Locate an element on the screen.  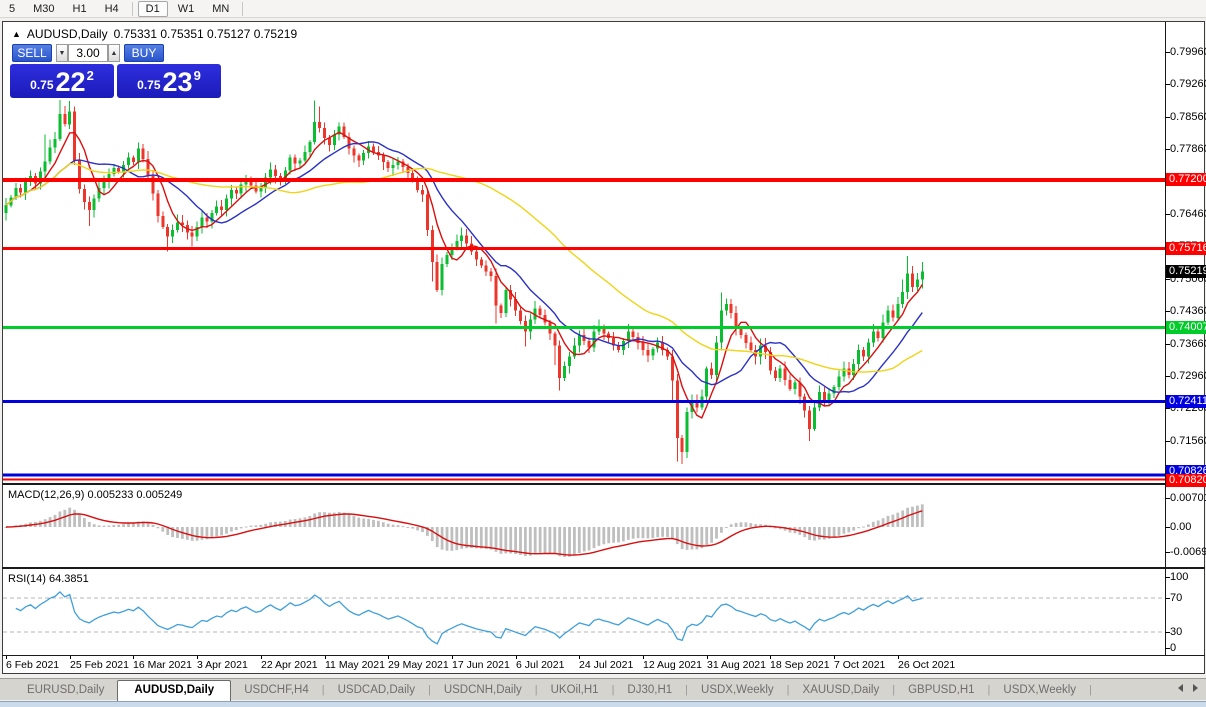
chart-tab-usdcad-daily: USDCAD,Daily is located at coordinates (376, 690).